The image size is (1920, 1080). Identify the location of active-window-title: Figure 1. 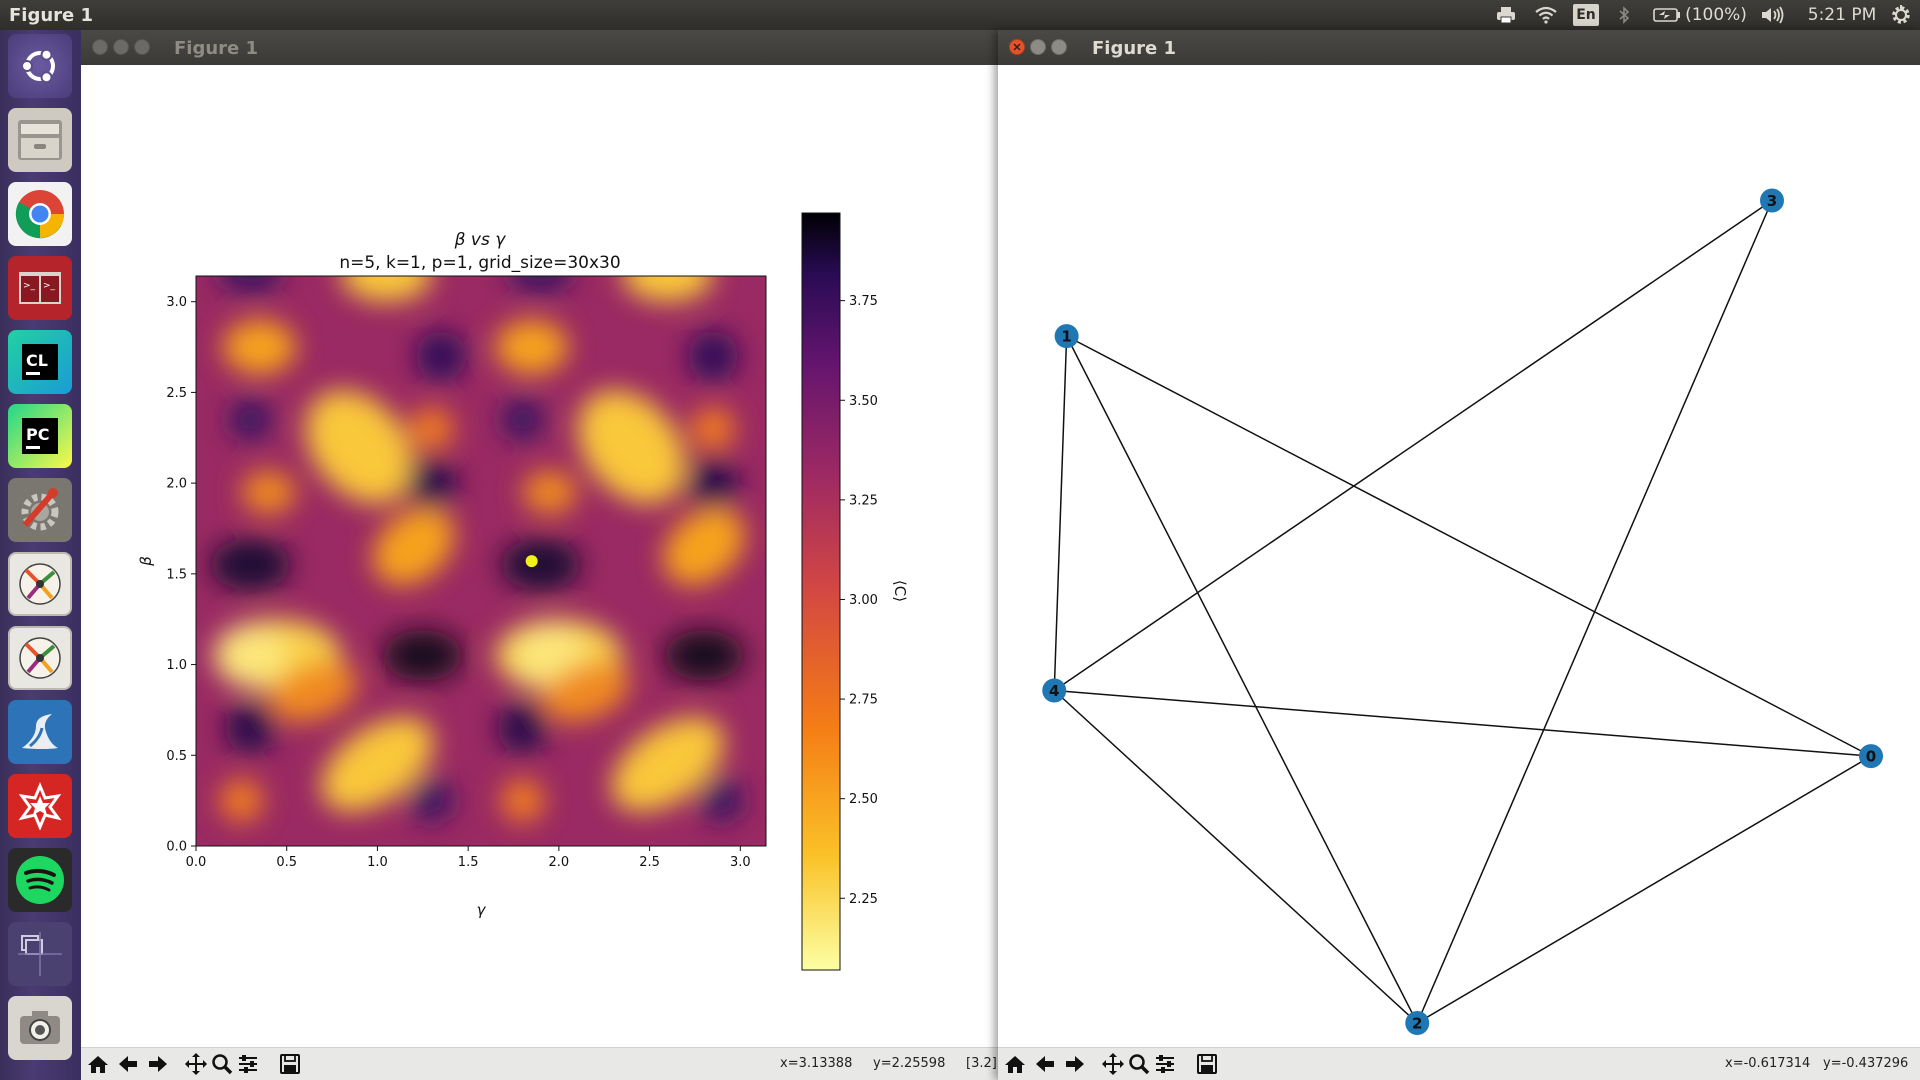
(51, 15).